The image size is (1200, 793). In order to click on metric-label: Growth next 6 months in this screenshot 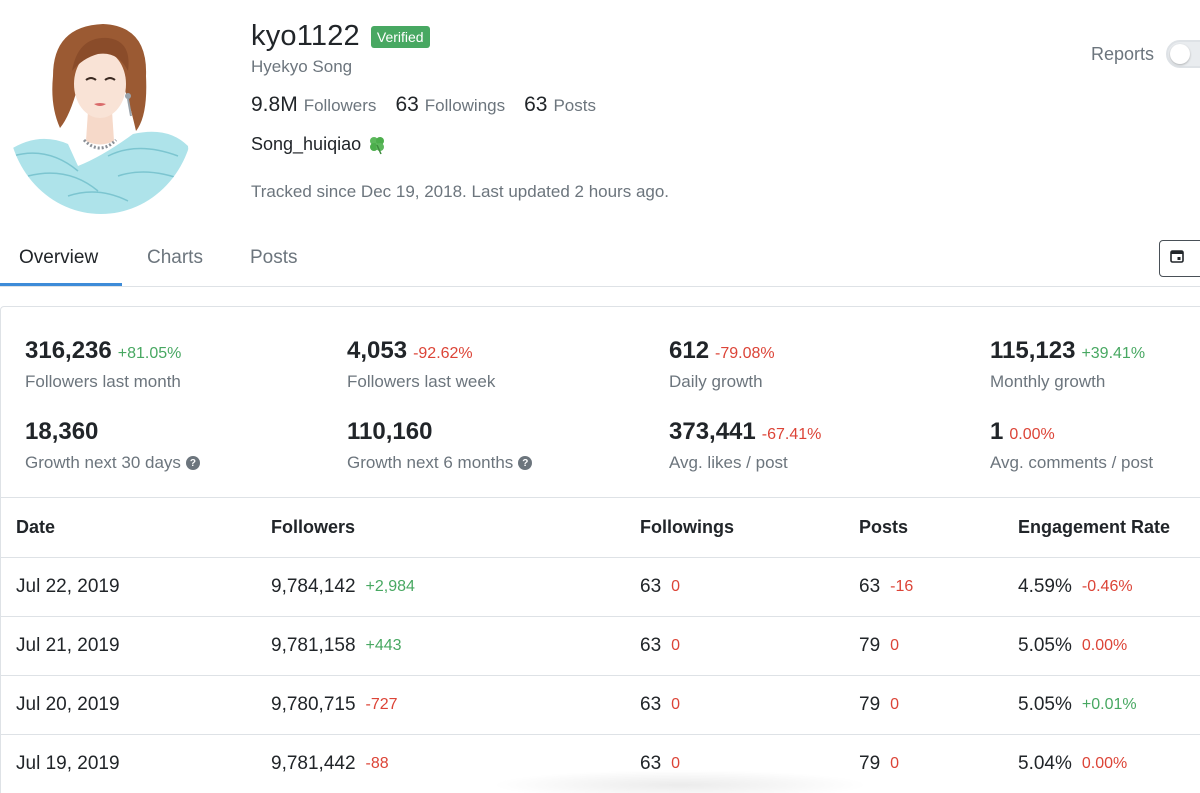, I will do `click(430, 462)`.